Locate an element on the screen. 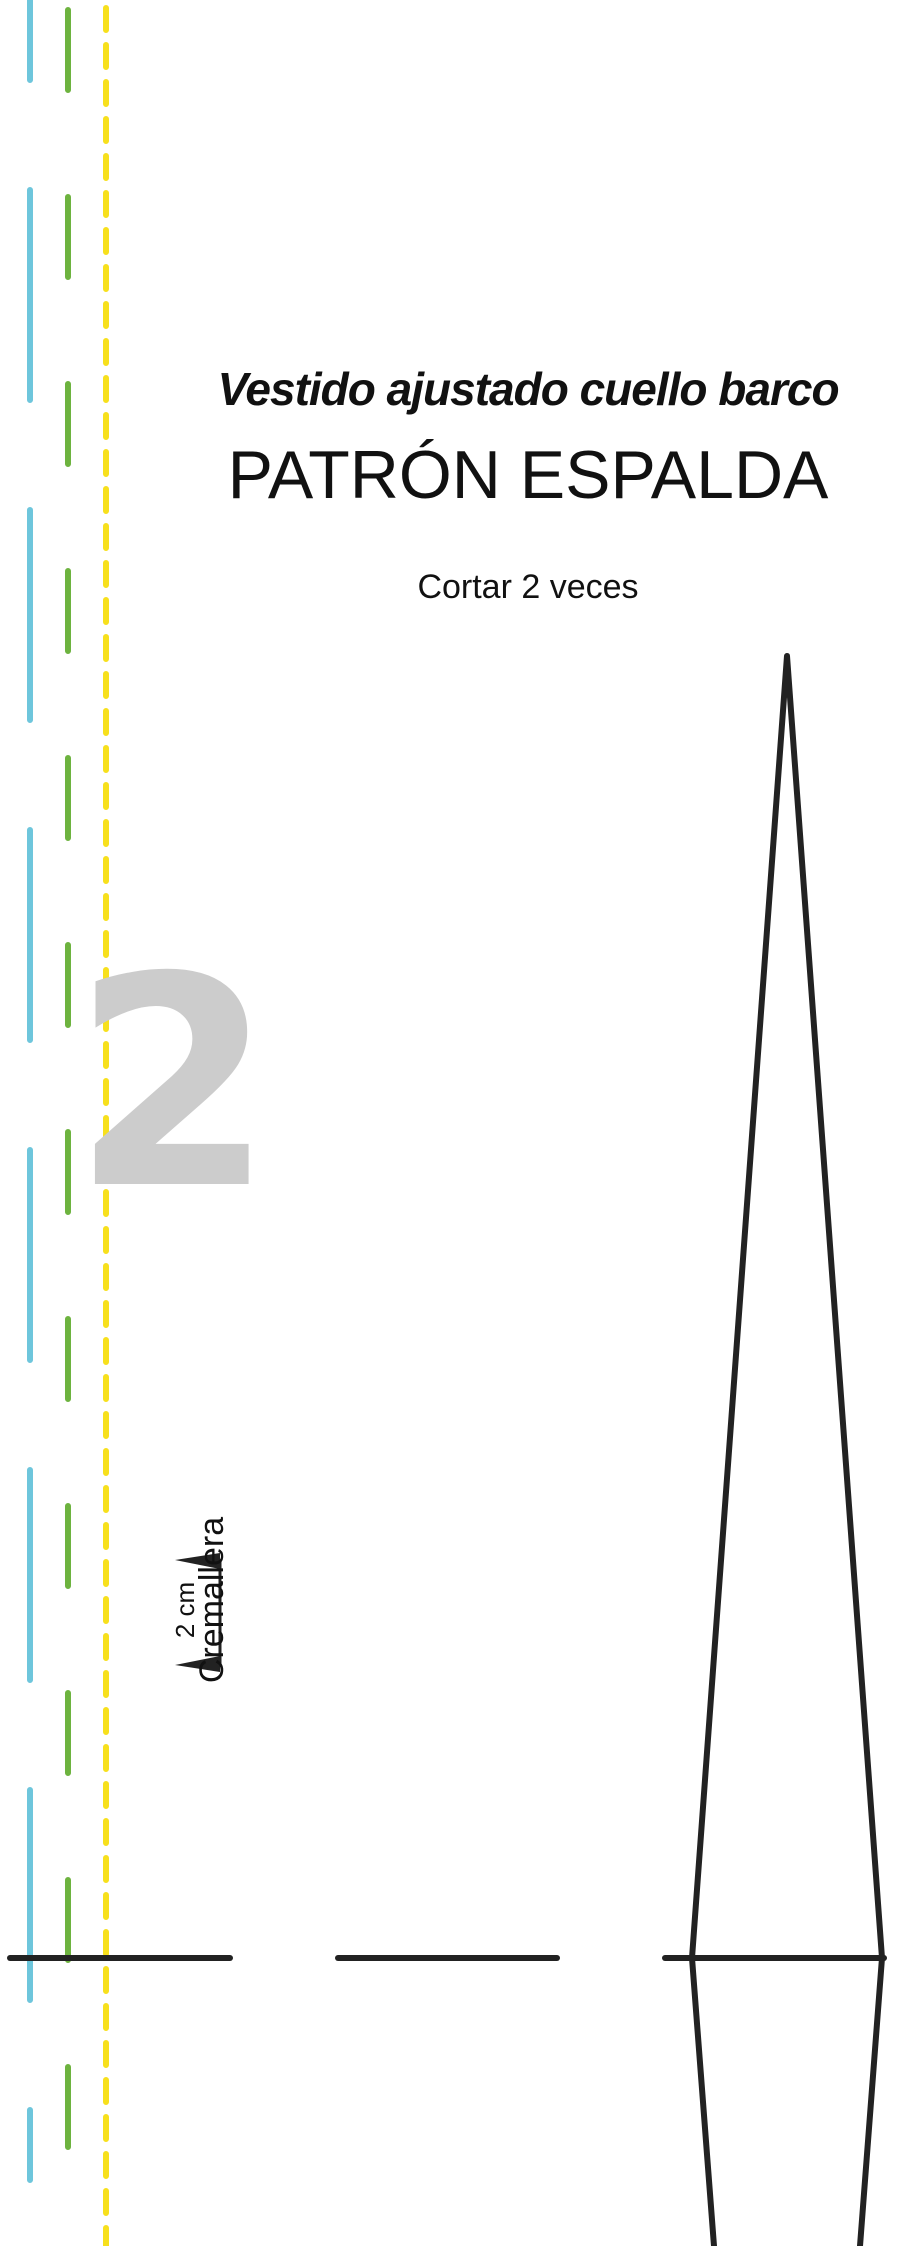  pattern-subtitle: Vestido ajustado cuello barco is located at coordinates (528, 389).